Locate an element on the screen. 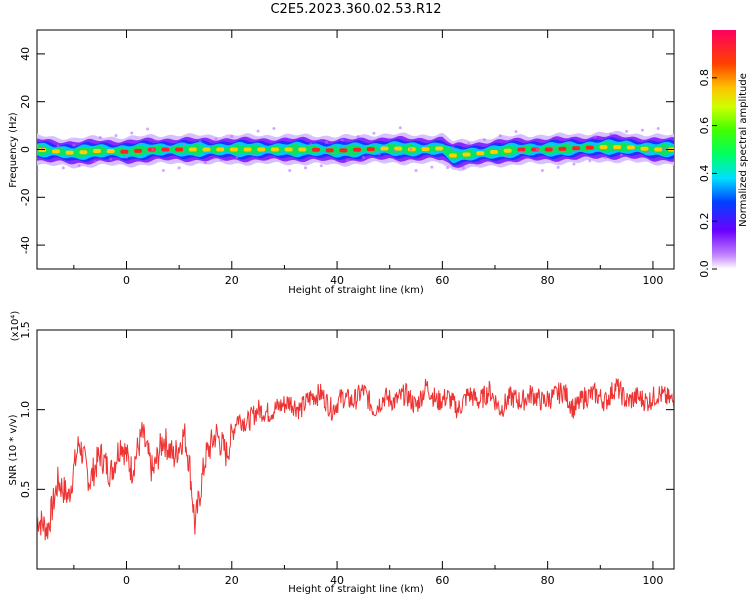  x-tick-label: 40 is located at coordinates (337, 280).